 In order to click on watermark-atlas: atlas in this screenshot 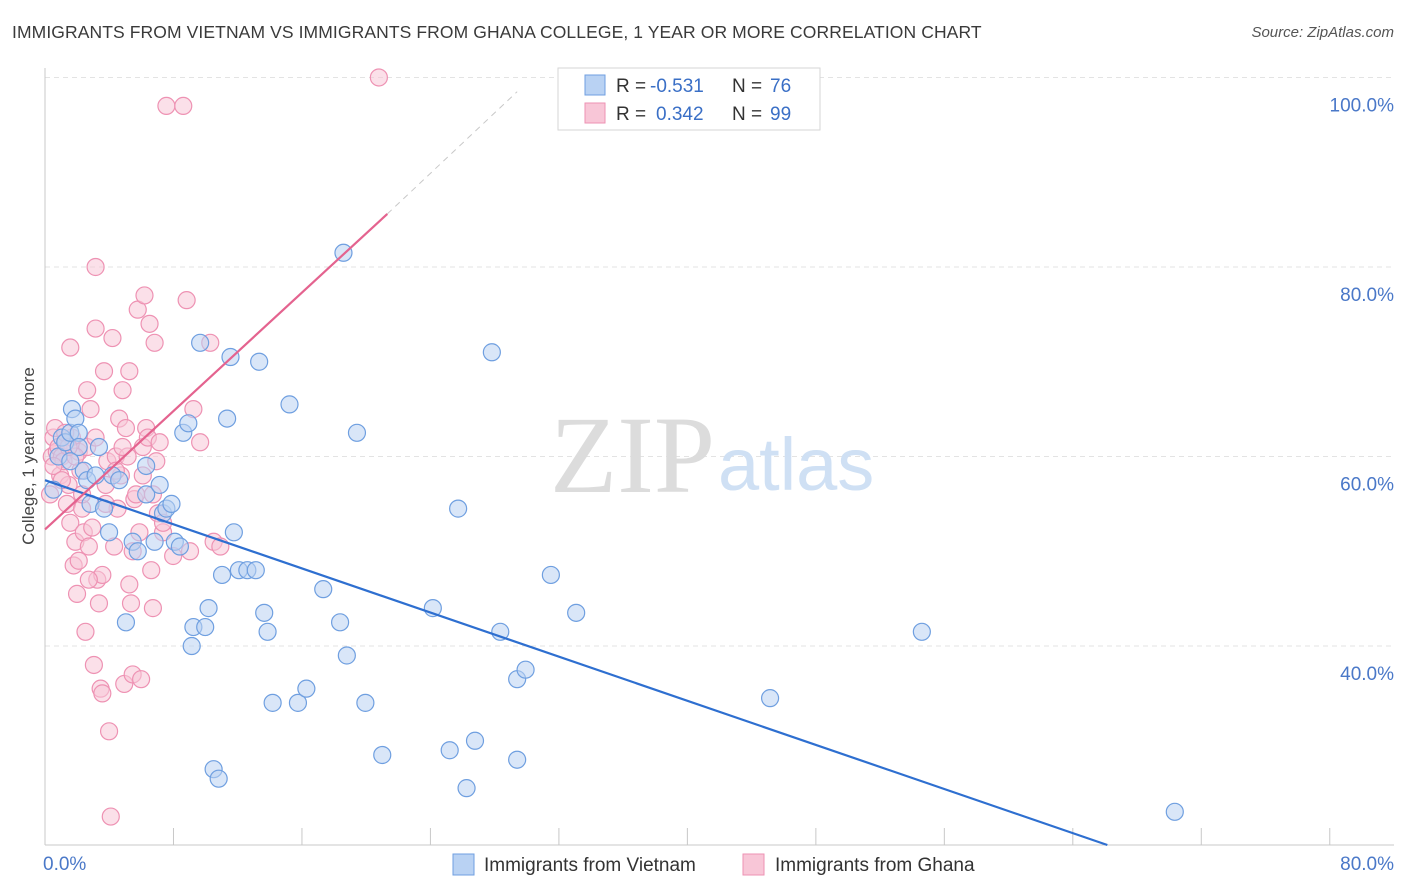, I will do `click(796, 464)`.